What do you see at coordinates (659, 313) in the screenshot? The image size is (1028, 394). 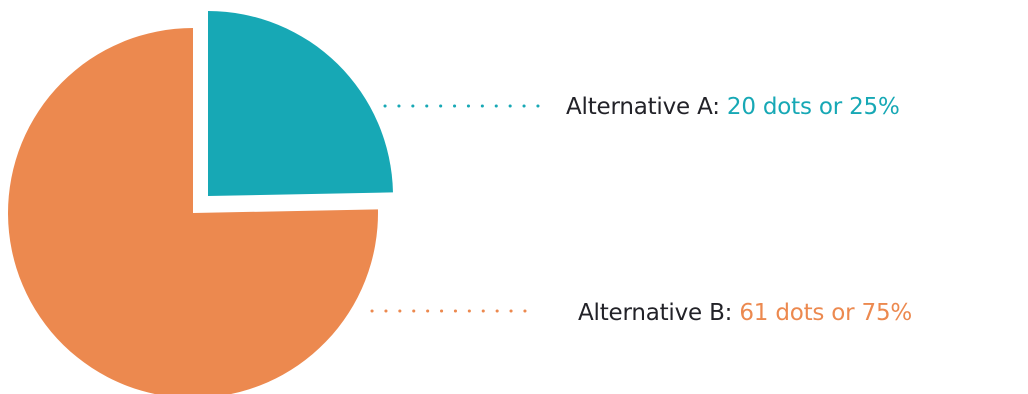 I see `slice-label-name: Alternative B:` at bounding box center [659, 313].